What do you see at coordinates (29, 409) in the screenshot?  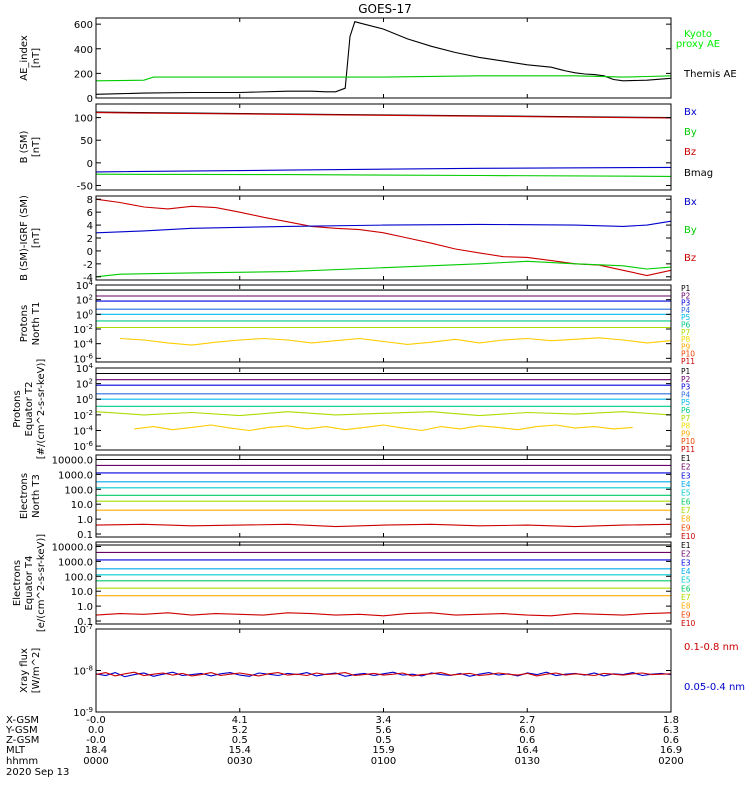 I see `y-label-line: Equator T2` at bounding box center [29, 409].